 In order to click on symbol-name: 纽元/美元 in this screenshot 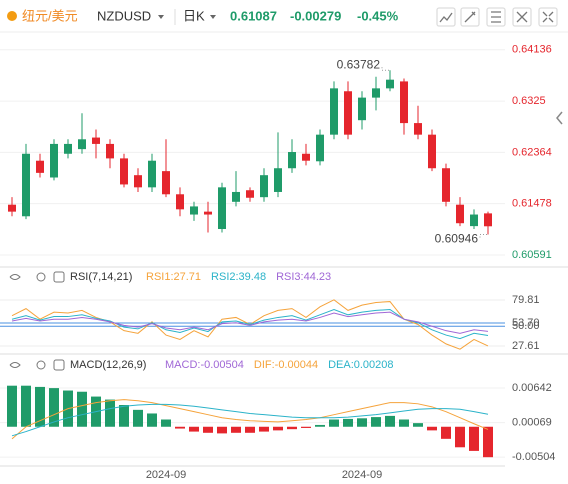, I will do `click(50, 15)`.